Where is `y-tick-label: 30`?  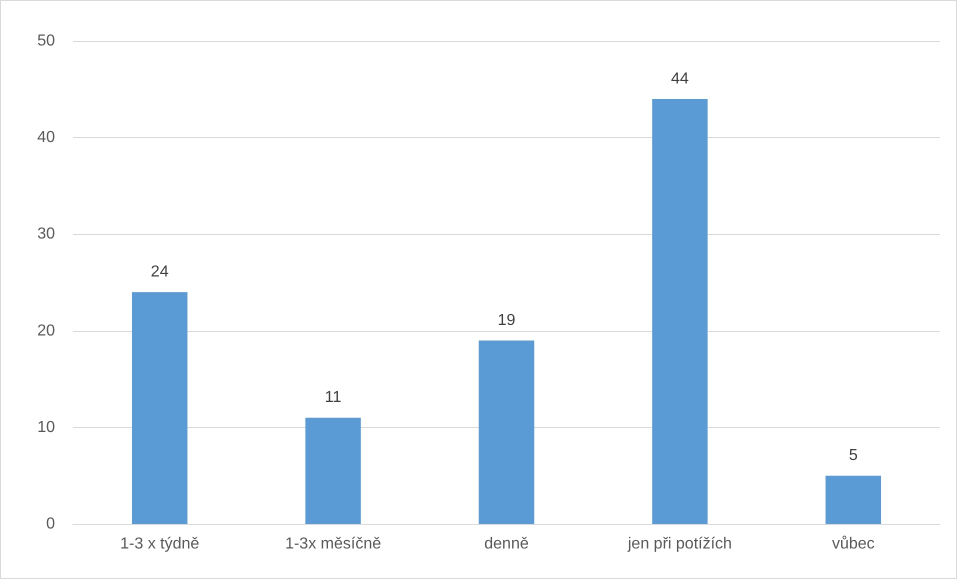
y-tick-label: 30 is located at coordinates (46, 234).